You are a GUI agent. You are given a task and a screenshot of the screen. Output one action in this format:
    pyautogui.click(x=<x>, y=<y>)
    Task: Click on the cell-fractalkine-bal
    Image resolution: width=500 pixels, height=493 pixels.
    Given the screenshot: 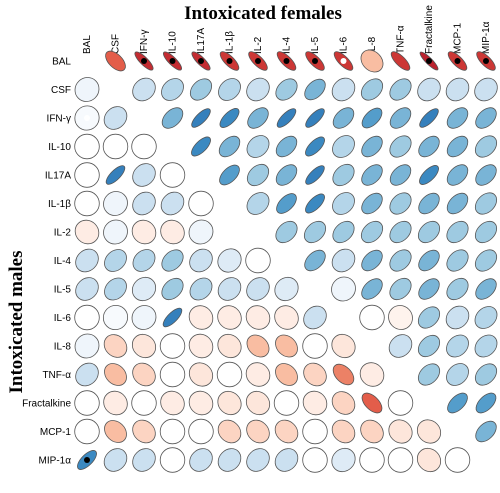 What is the action you would take?
    pyautogui.click(x=87, y=403)
    